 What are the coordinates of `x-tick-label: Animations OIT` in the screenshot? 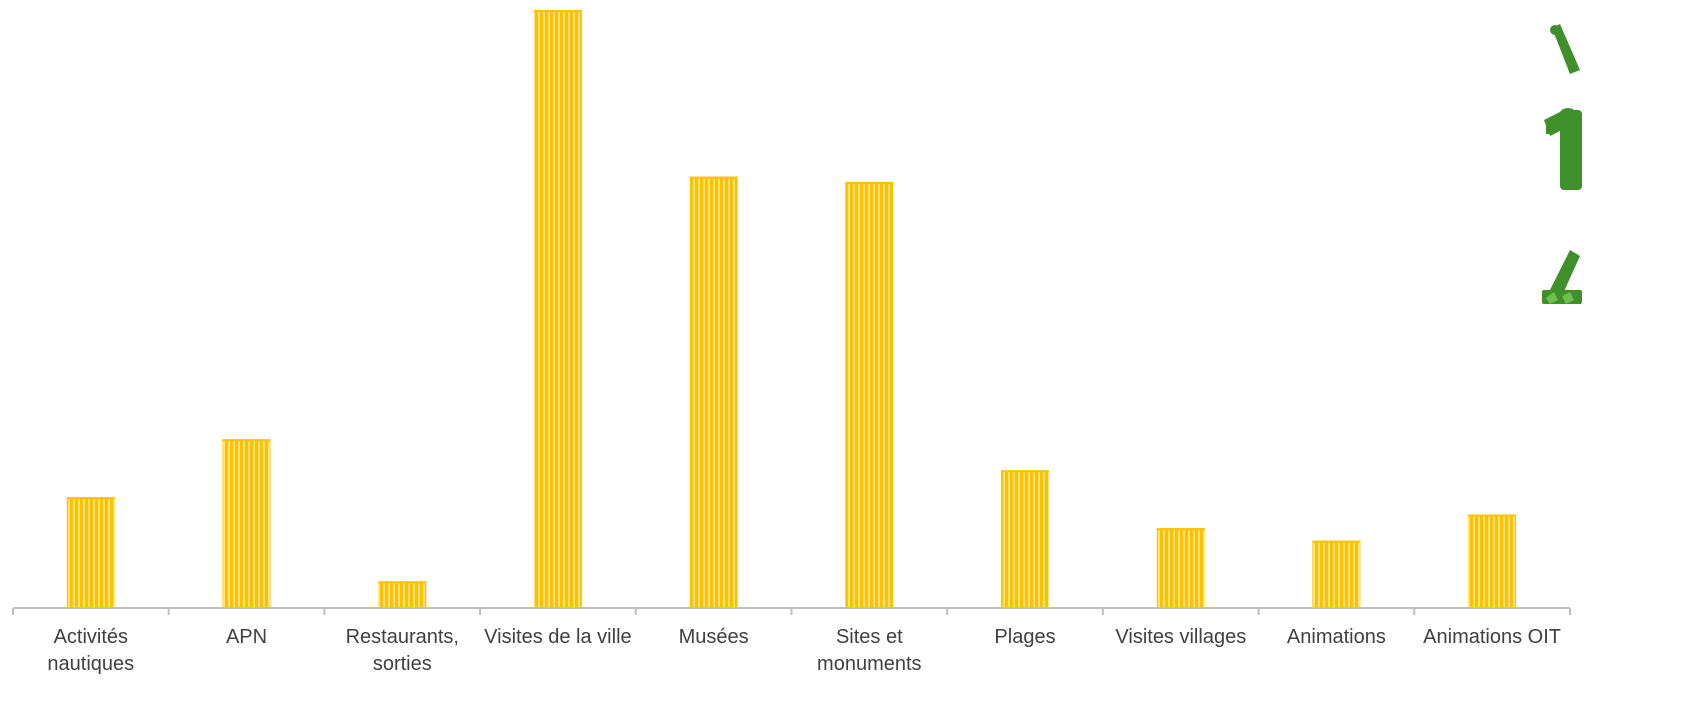 It's located at (1492, 637).